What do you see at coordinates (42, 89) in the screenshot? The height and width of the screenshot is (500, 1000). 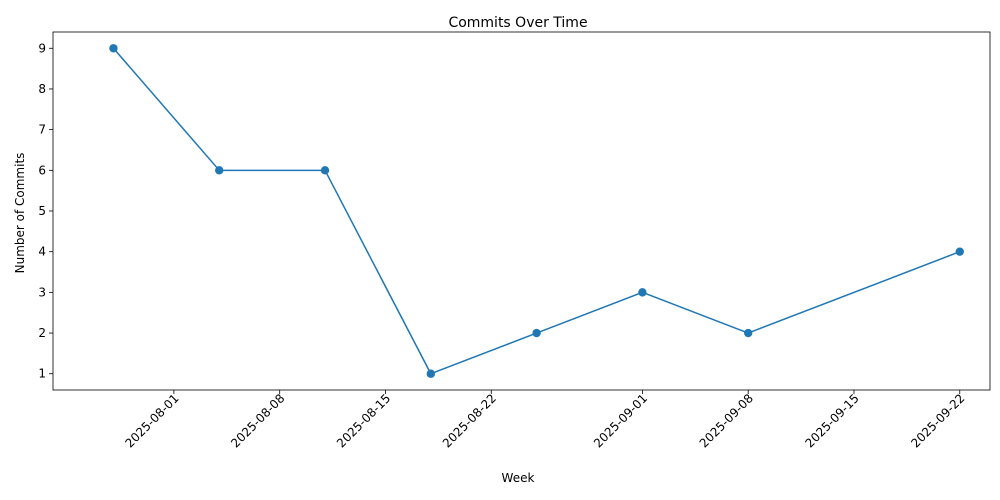 I see `y-tick-label: 8` at bounding box center [42, 89].